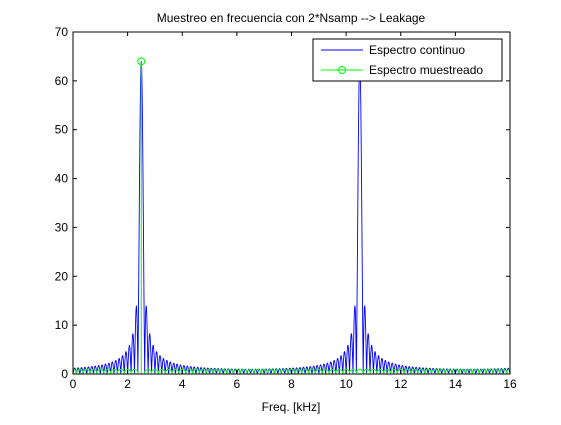 This screenshot has height=425, width=561. What do you see at coordinates (62, 276) in the screenshot?
I see `y-tick-label: 20` at bounding box center [62, 276].